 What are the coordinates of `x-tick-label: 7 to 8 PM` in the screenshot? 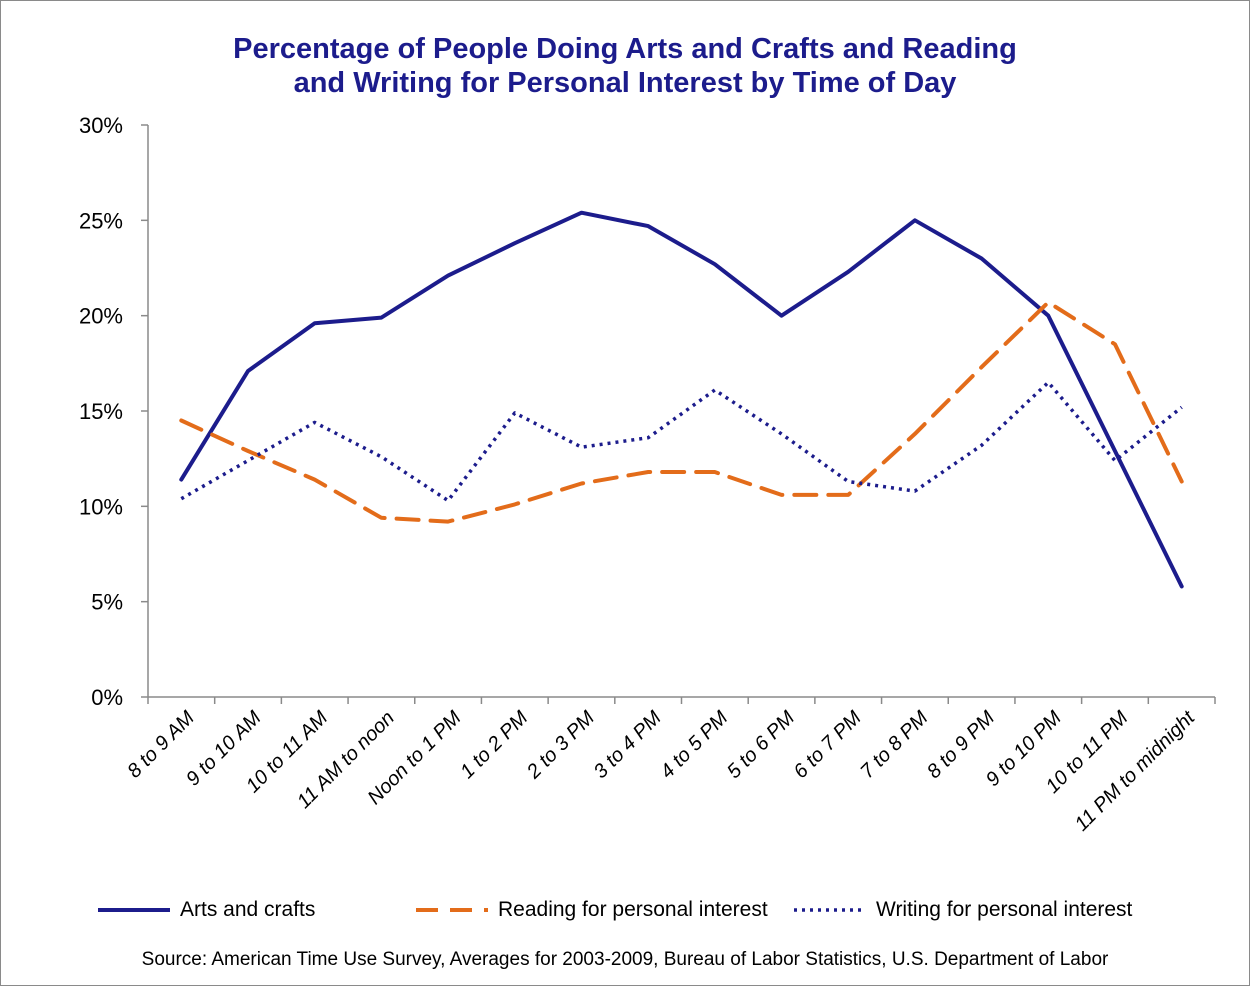 It's located at (894, 745).